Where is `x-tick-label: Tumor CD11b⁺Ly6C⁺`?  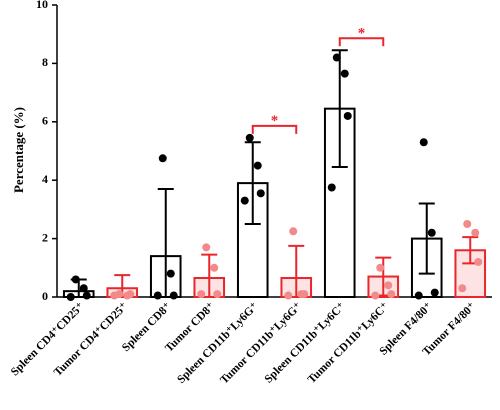 x-tick-label: Tumor CD11b⁺Ly6C⁺ is located at coordinates (349, 344).